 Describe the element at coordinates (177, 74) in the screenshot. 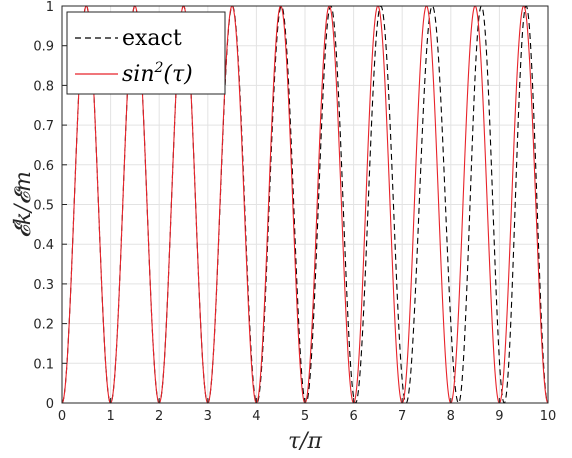

I see `legend-sin-arg: (τ)` at that location.